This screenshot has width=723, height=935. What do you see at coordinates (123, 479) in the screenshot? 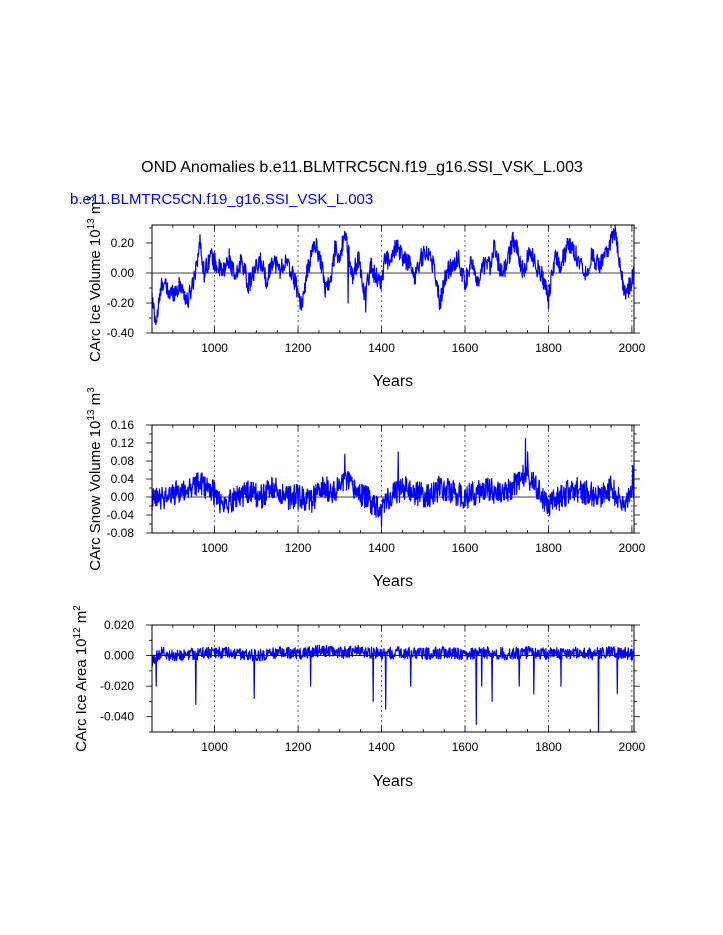
I see `y-tick-label: 0.04` at bounding box center [123, 479].